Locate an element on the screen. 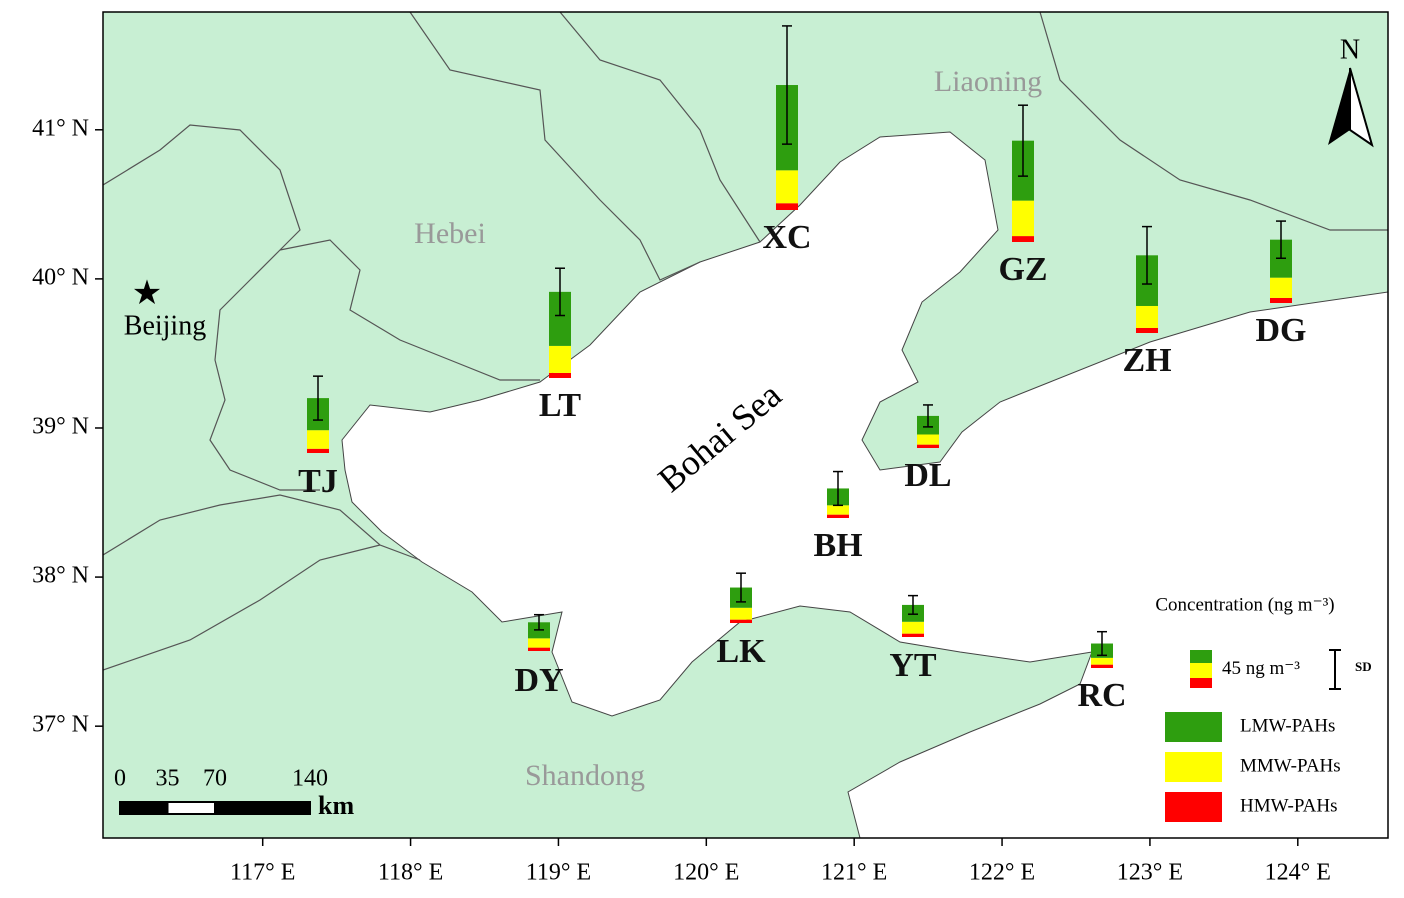  x-tick-label: 124° E is located at coordinates (1298, 873).